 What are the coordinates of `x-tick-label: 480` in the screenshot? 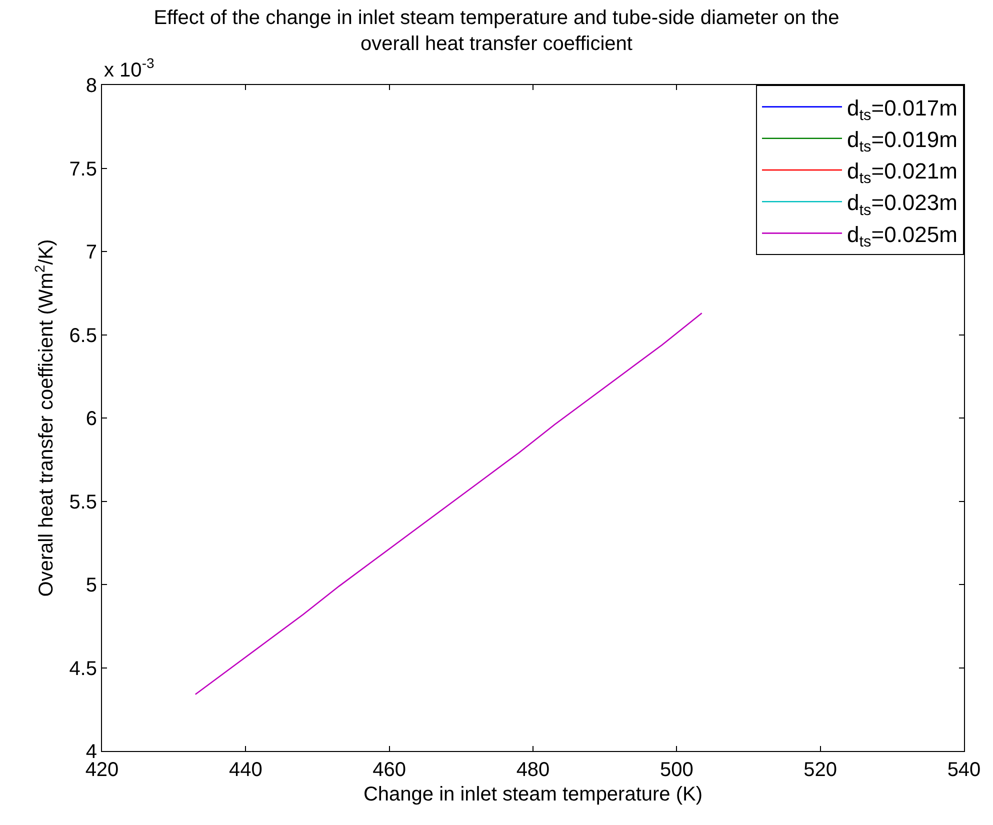 It's located at (533, 770).